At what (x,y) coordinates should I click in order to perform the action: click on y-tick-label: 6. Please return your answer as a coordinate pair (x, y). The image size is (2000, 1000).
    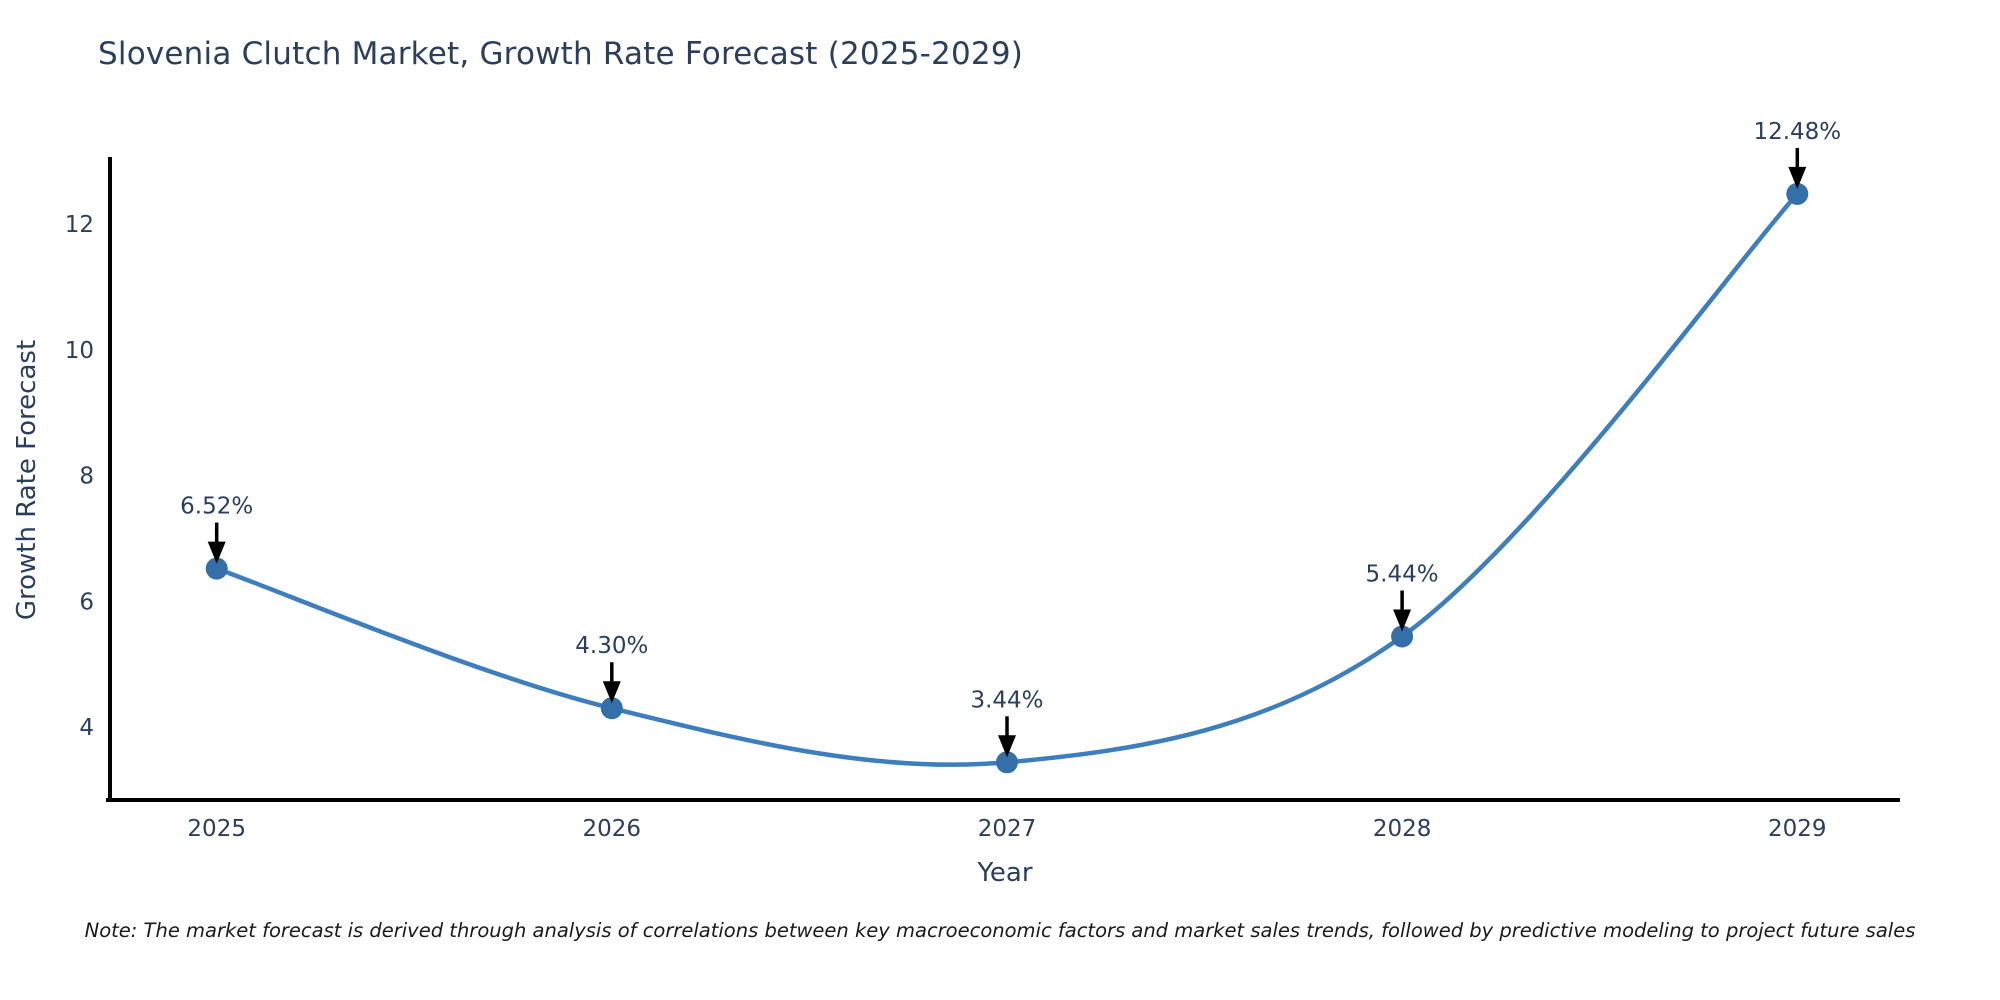
    Looking at the image, I should click on (86, 602).